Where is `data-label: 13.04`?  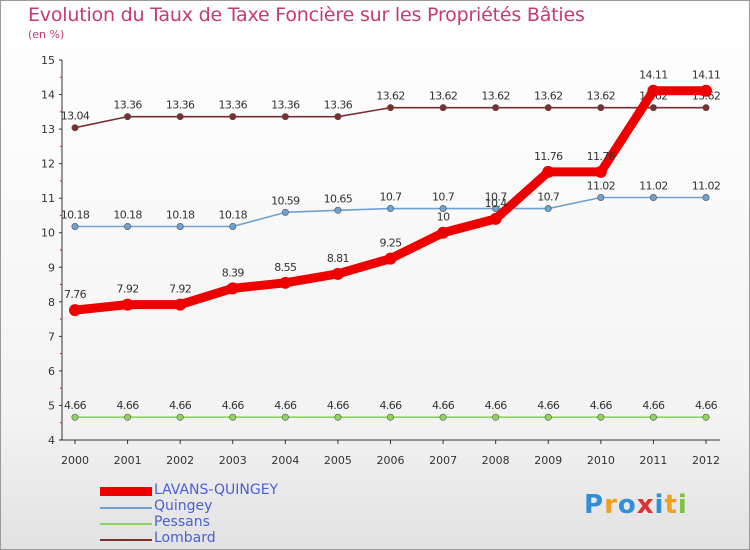
data-label: 13.04 is located at coordinates (75, 116).